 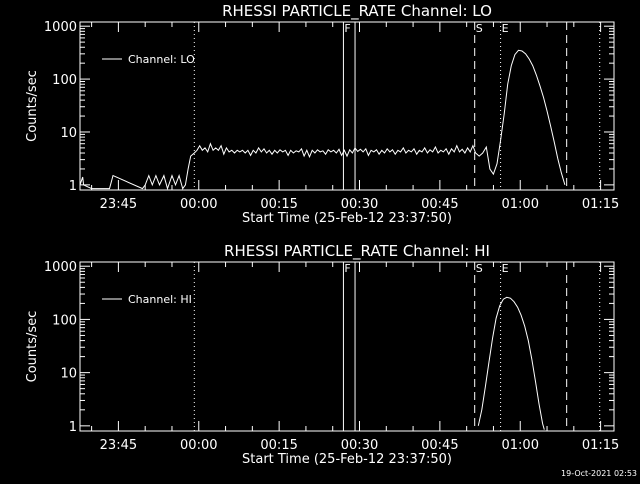 What do you see at coordinates (161, 59) in the screenshot?
I see `legend-label: Channel: LO` at bounding box center [161, 59].